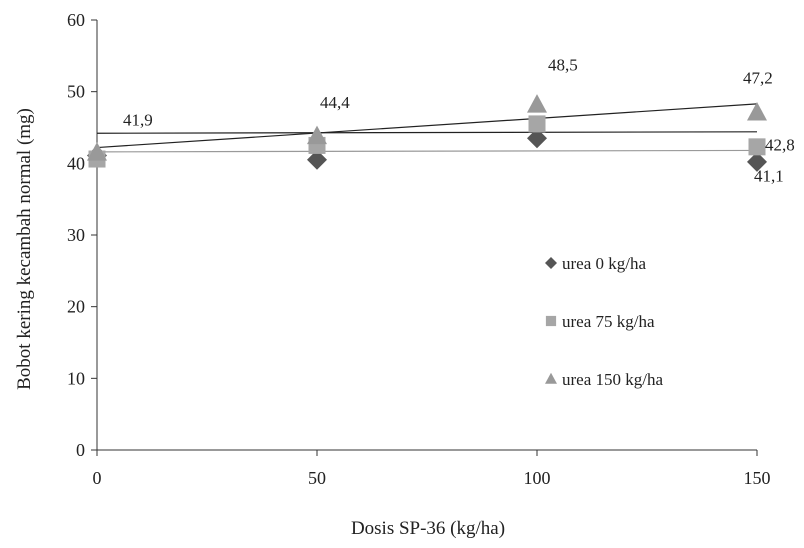 This screenshot has width=804, height=548. Describe the element at coordinates (757, 478) in the screenshot. I see `x-tick-label: 150` at that location.